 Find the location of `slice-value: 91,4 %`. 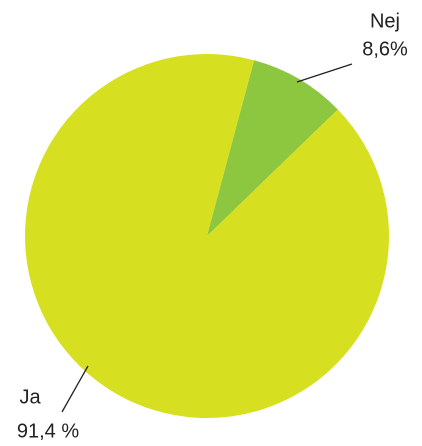

slice-value: 91,4 % is located at coordinates (48, 431).